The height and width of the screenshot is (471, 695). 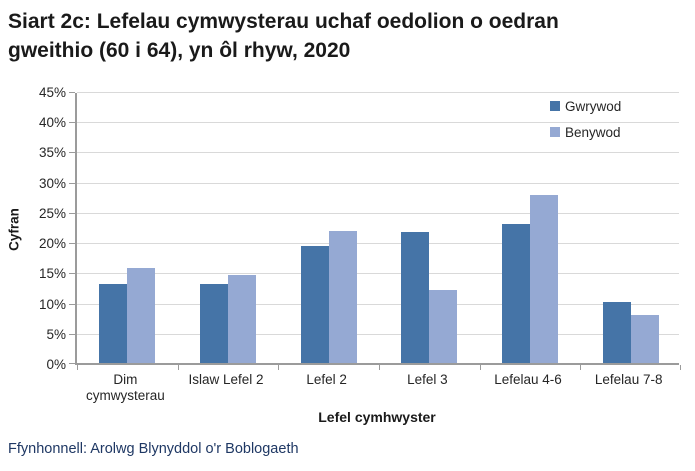 I want to click on legend: Gwrywod Benywod, so click(x=585, y=124).